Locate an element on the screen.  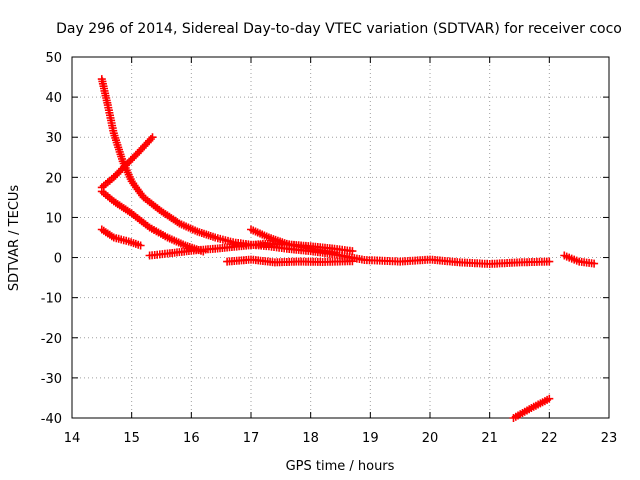
y-tick-label: 50 is located at coordinates (53, 58).